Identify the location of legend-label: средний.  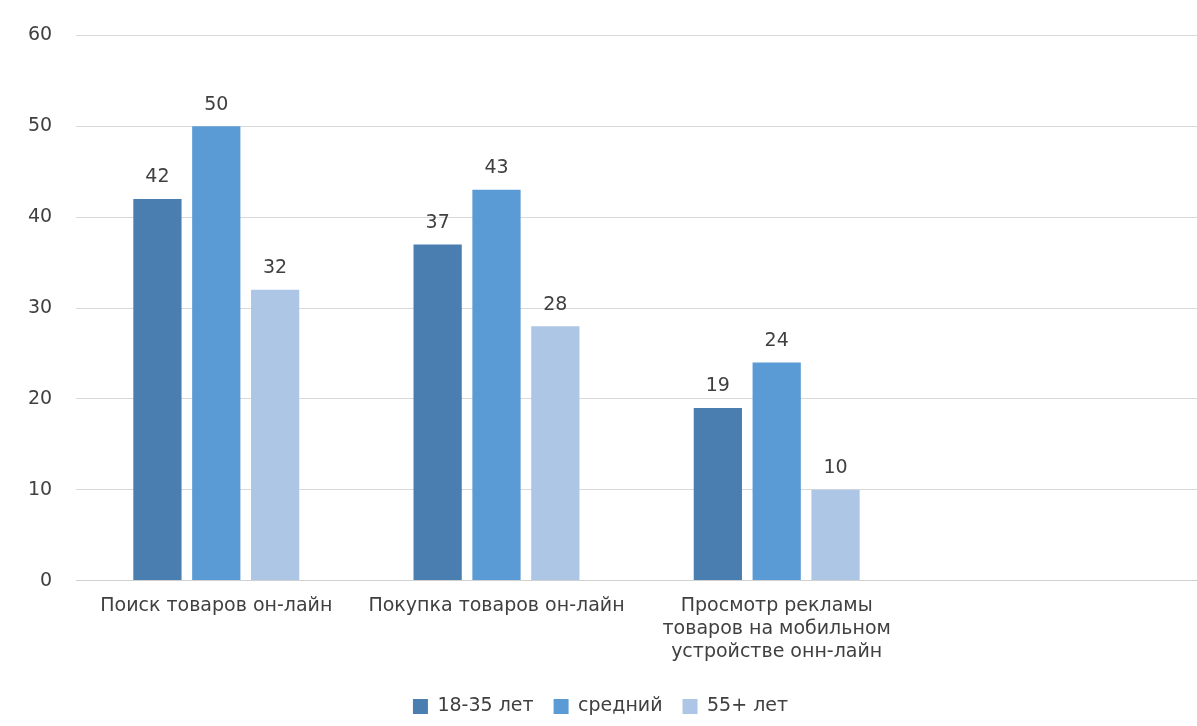
(620, 704).